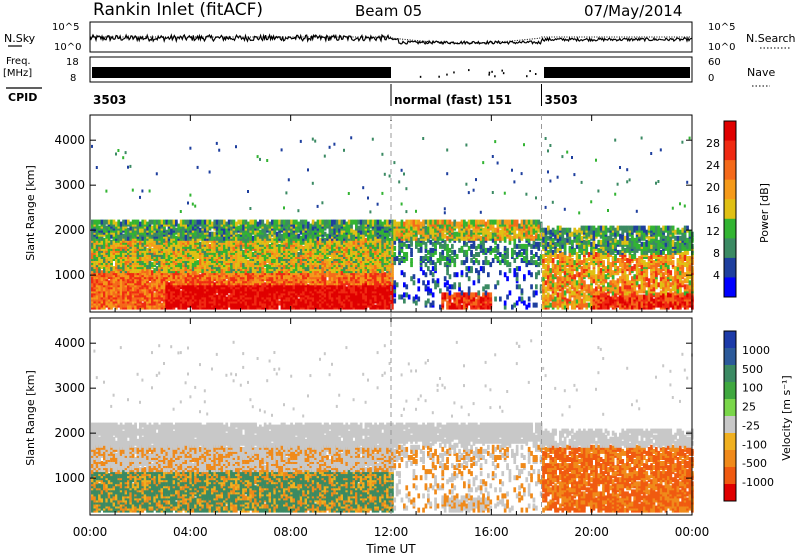  What do you see at coordinates (389, 71) in the screenshot?
I see `freq-panel: Freq. [MHz] 18 8 Nave 60 0` at bounding box center [389, 71].